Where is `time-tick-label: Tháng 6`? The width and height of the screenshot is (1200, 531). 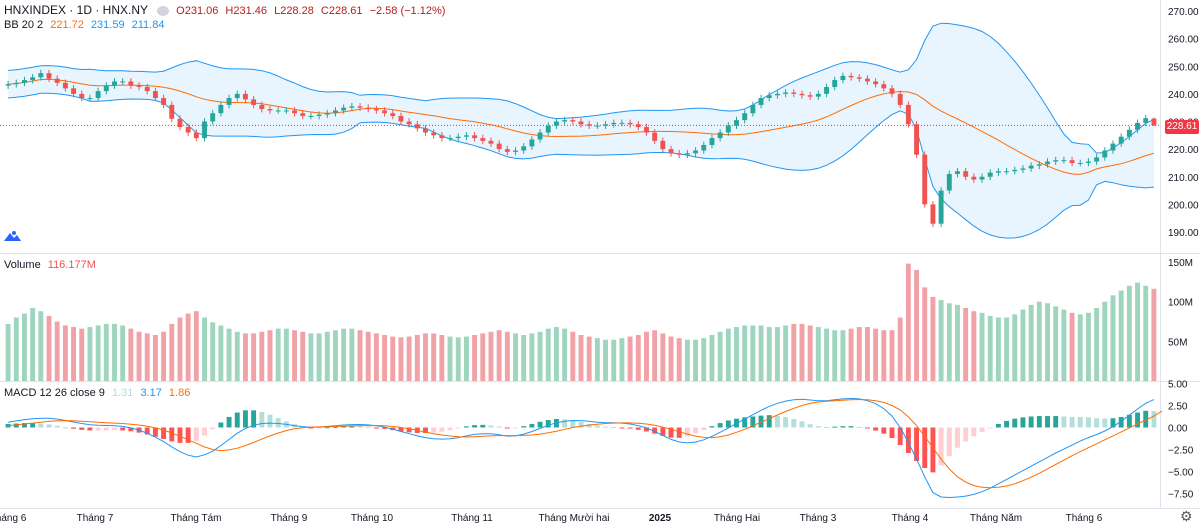
time-tick-label: Tháng 6 is located at coordinates (1084, 518).